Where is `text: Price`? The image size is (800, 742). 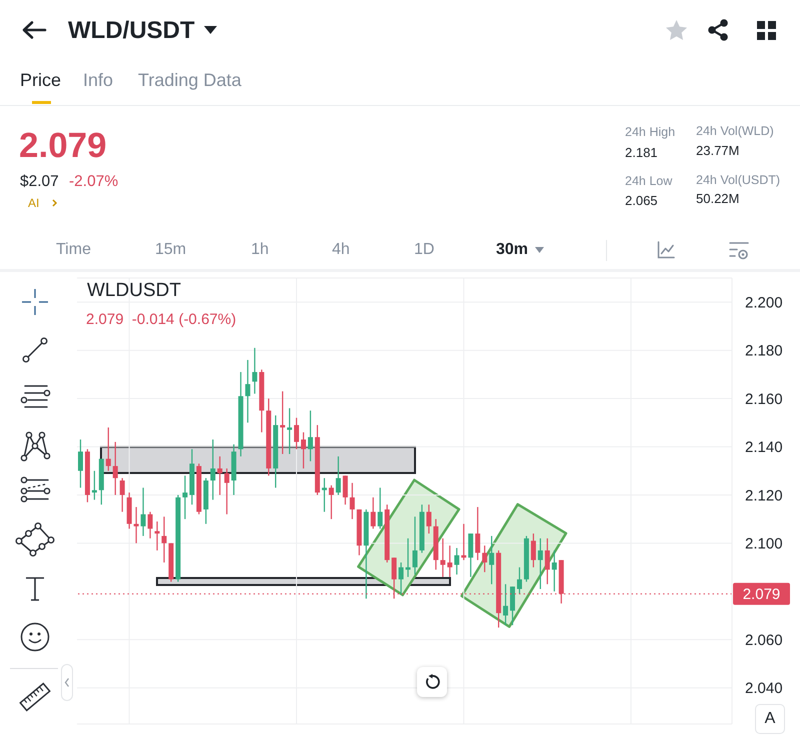 text: Price is located at coordinates (41, 80).